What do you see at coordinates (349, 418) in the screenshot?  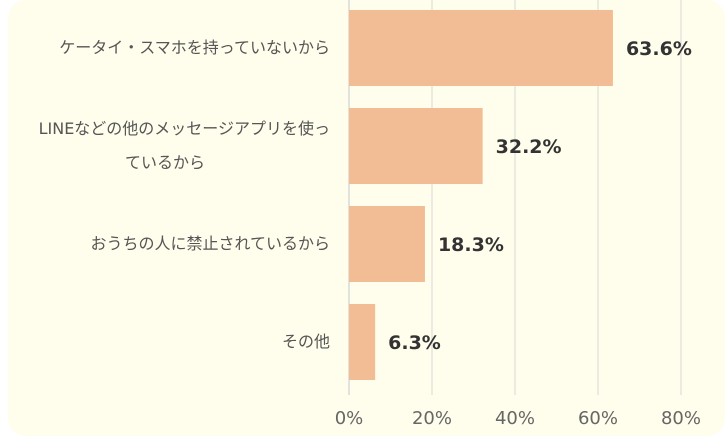 I see `x-tick-label: 0%` at bounding box center [349, 418].